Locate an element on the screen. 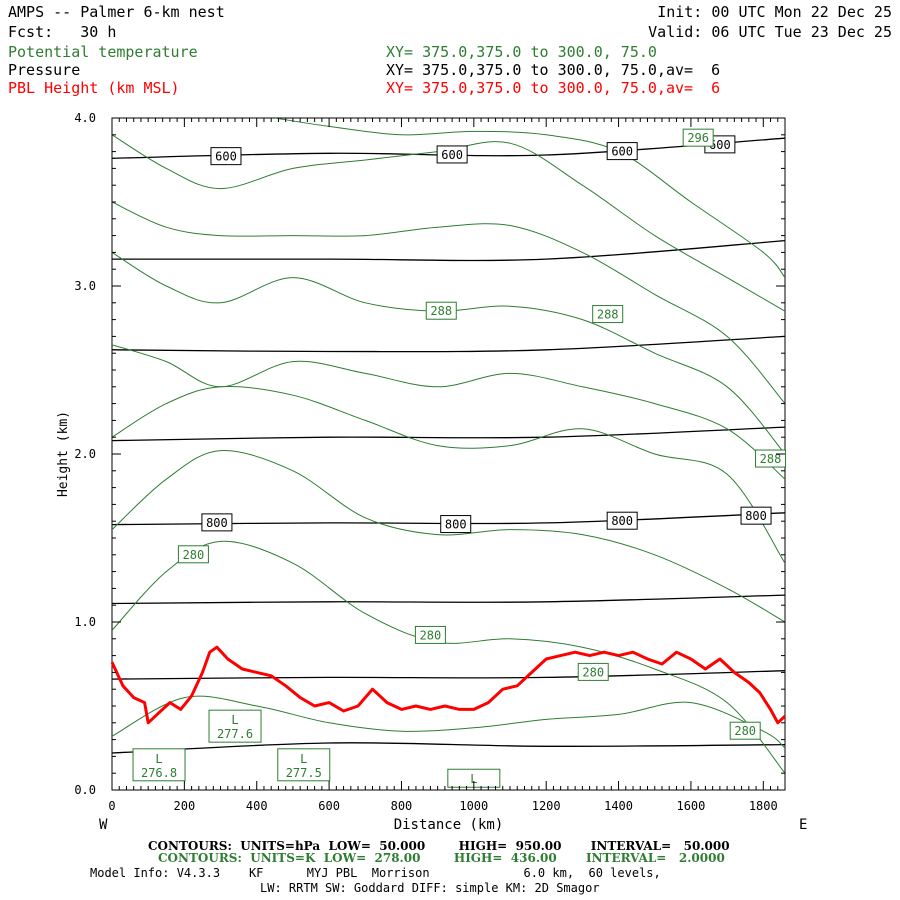 The height and width of the screenshot is (900, 900). y-tick-label: 1.0 is located at coordinates (85, 622).